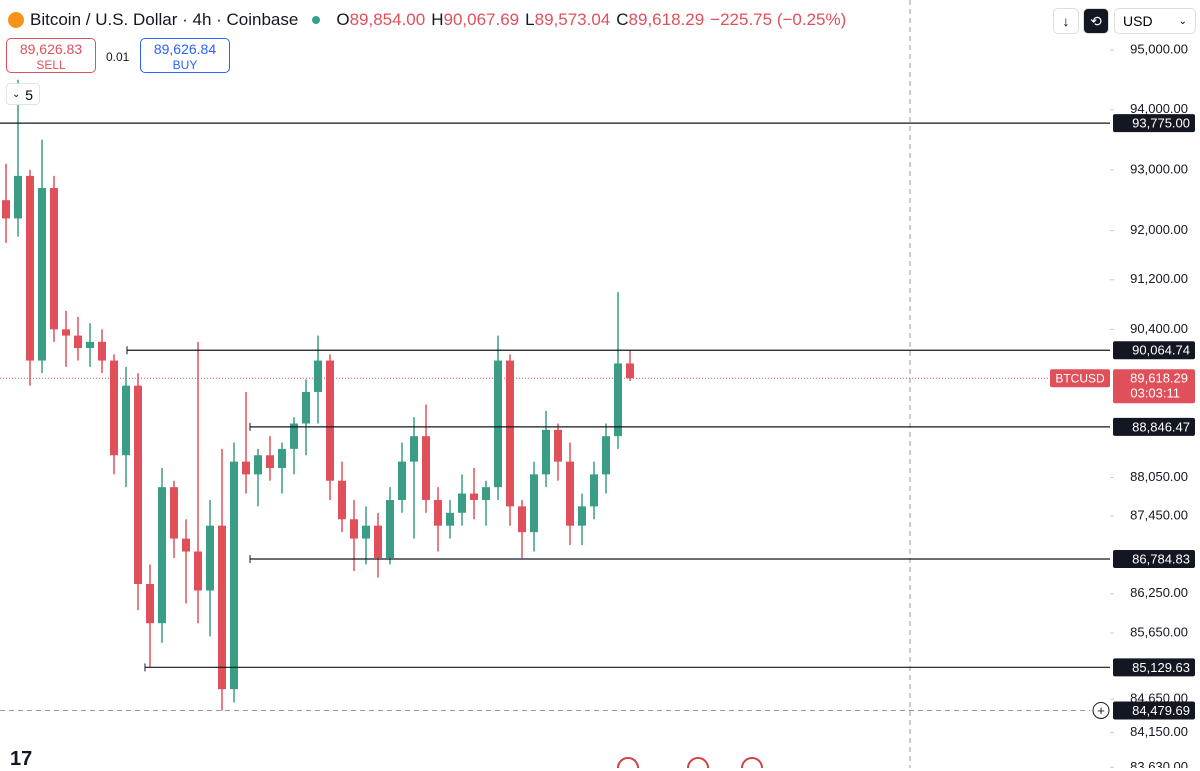 The image size is (1200, 771). Describe the element at coordinates (1066, 21) in the screenshot. I see `download-button: ↓` at that location.